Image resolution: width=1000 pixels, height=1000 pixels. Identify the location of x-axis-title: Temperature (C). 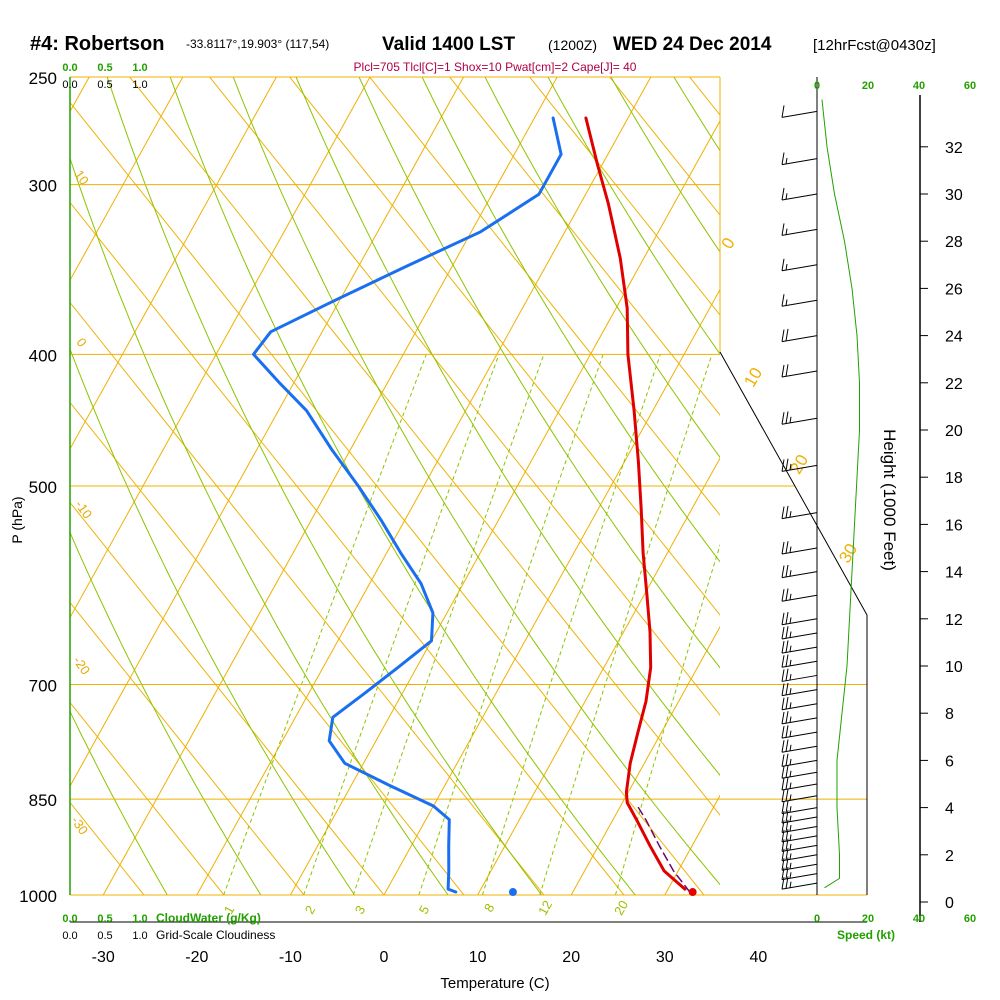
(494, 983).